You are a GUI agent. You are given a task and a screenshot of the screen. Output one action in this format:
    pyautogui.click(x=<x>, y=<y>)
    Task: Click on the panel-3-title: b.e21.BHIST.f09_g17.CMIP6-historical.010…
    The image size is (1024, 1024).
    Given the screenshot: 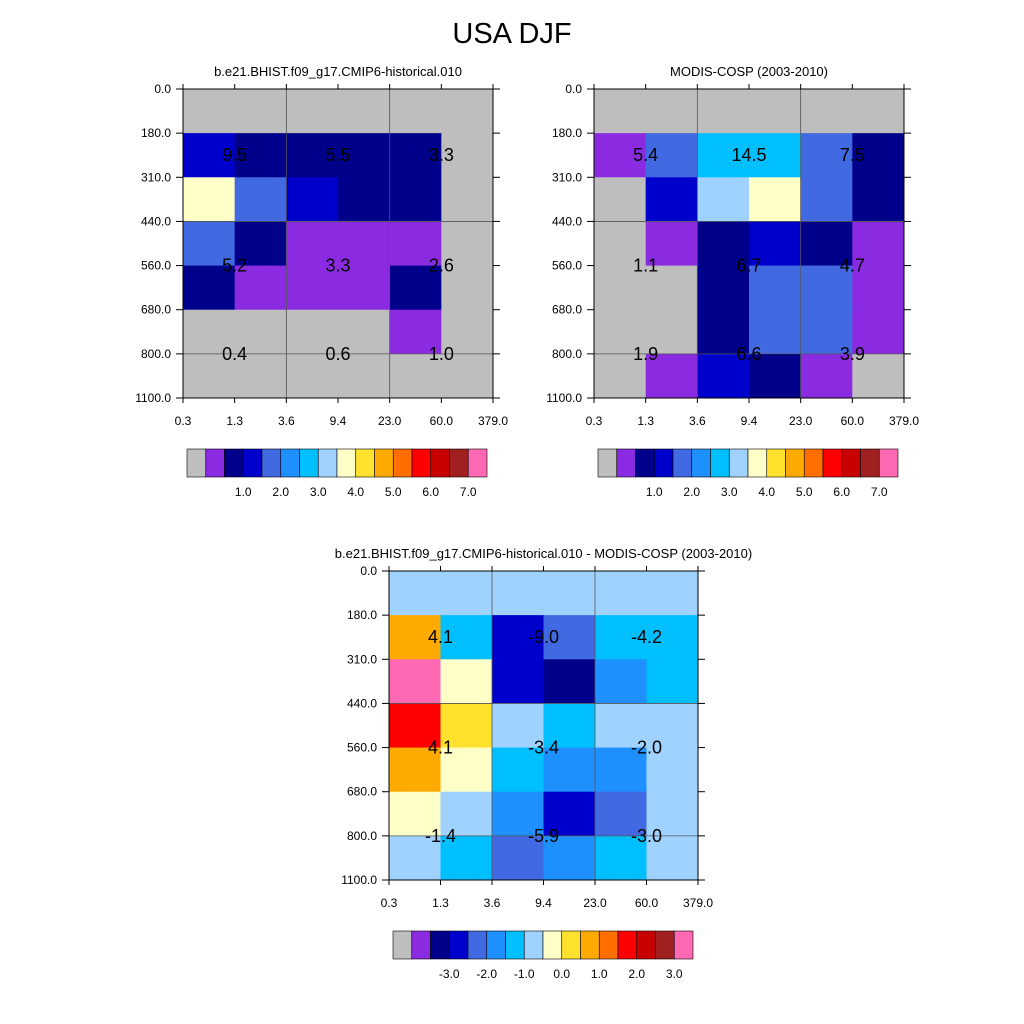 What is the action you would take?
    pyautogui.click(x=543, y=553)
    